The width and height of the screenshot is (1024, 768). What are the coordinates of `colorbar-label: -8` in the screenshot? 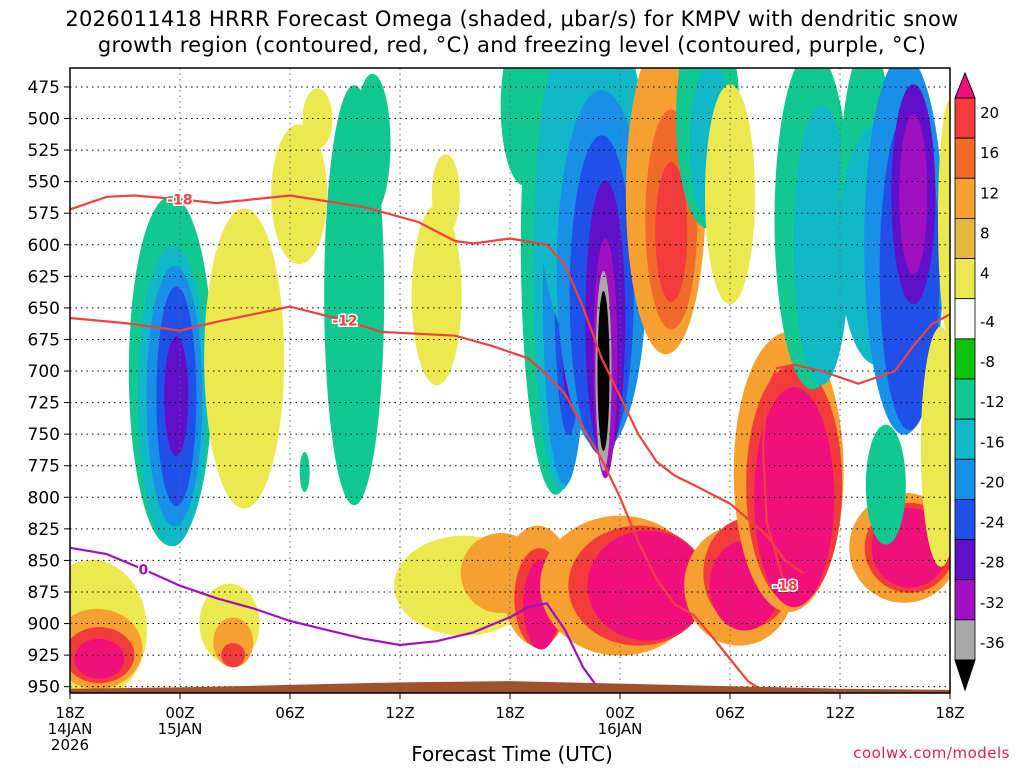 It's located at (987, 362).